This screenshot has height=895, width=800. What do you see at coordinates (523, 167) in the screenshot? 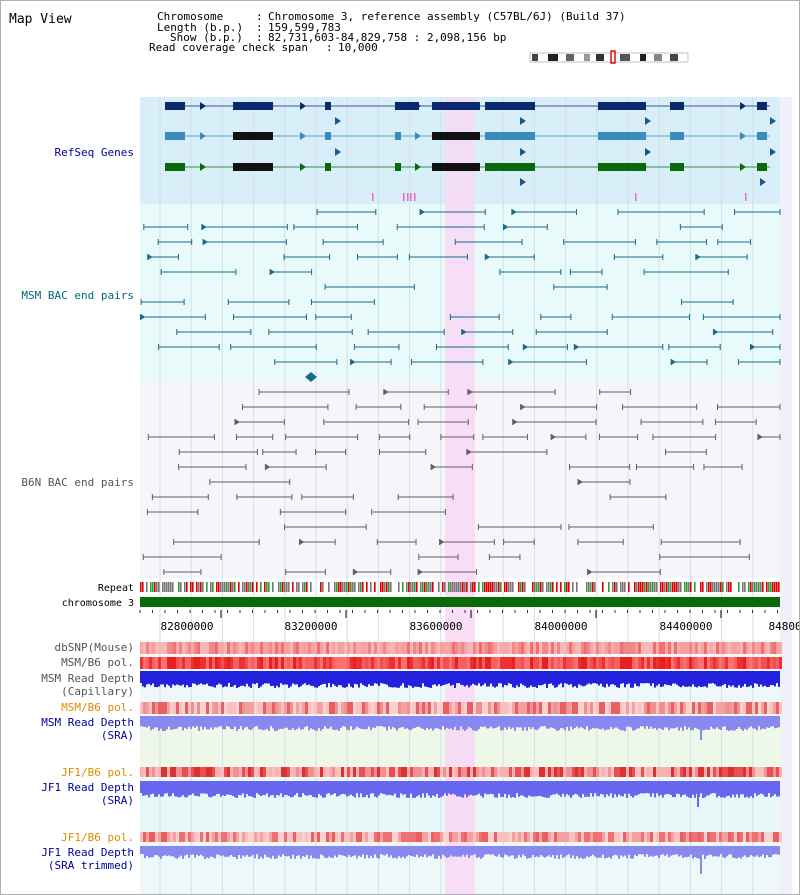
I see `gene-strand-arrow` at bounding box center [523, 167].